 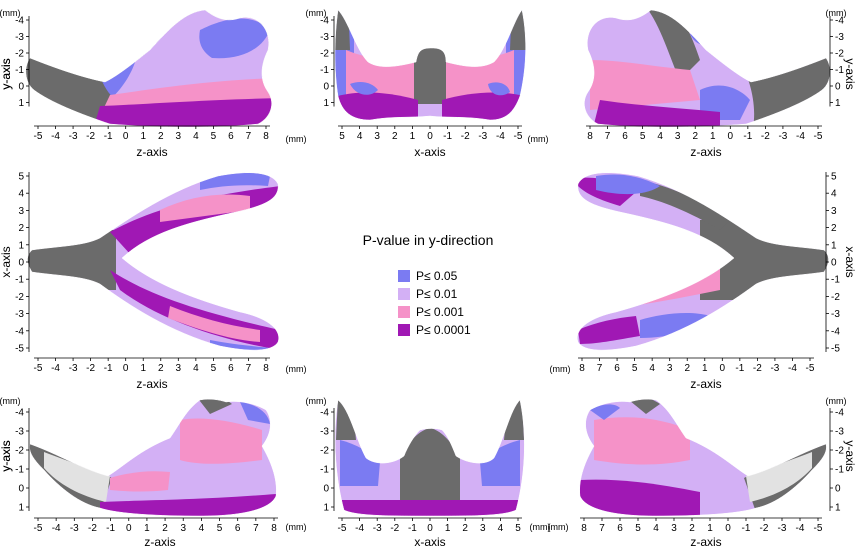 I want to click on legend-label: P≤ 0.01, so click(x=437, y=294).